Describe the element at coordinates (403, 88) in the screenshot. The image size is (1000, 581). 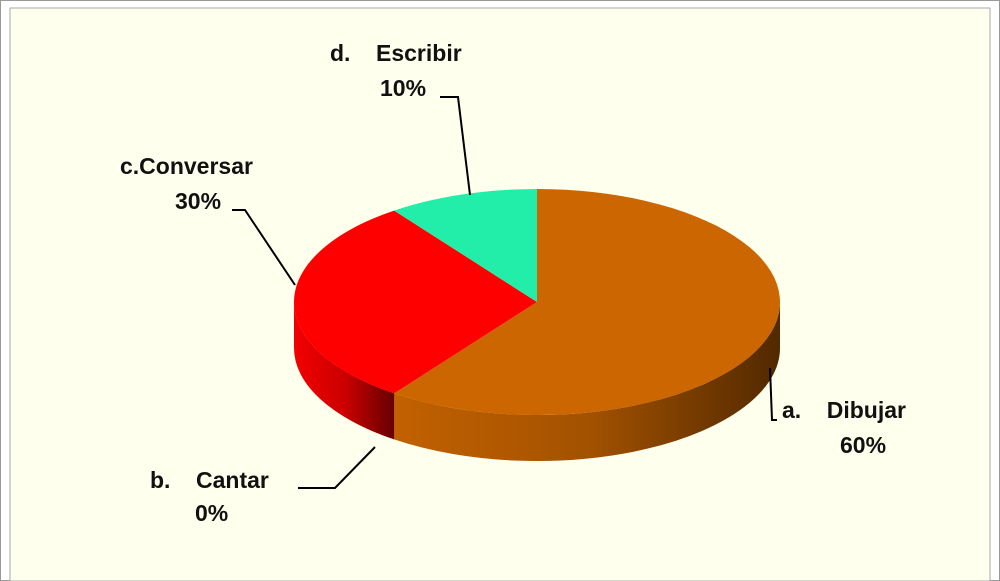
I see `value-label: 10%` at that location.